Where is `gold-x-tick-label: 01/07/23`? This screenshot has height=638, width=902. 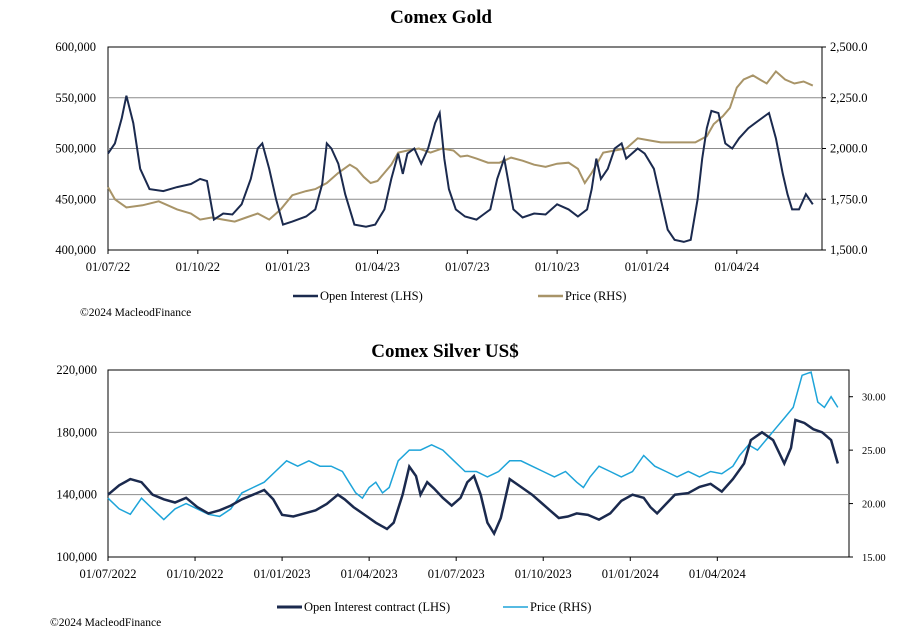 gold-x-tick-label: 01/07/23 is located at coordinates (467, 267).